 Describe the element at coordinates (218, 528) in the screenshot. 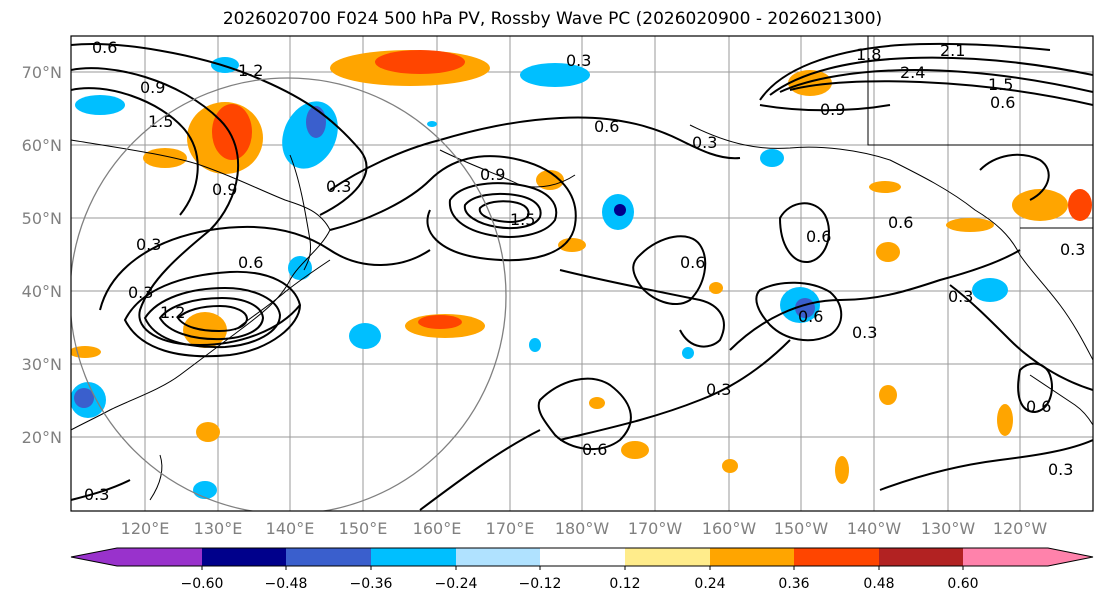

I see `lon-label: 130°E` at that location.